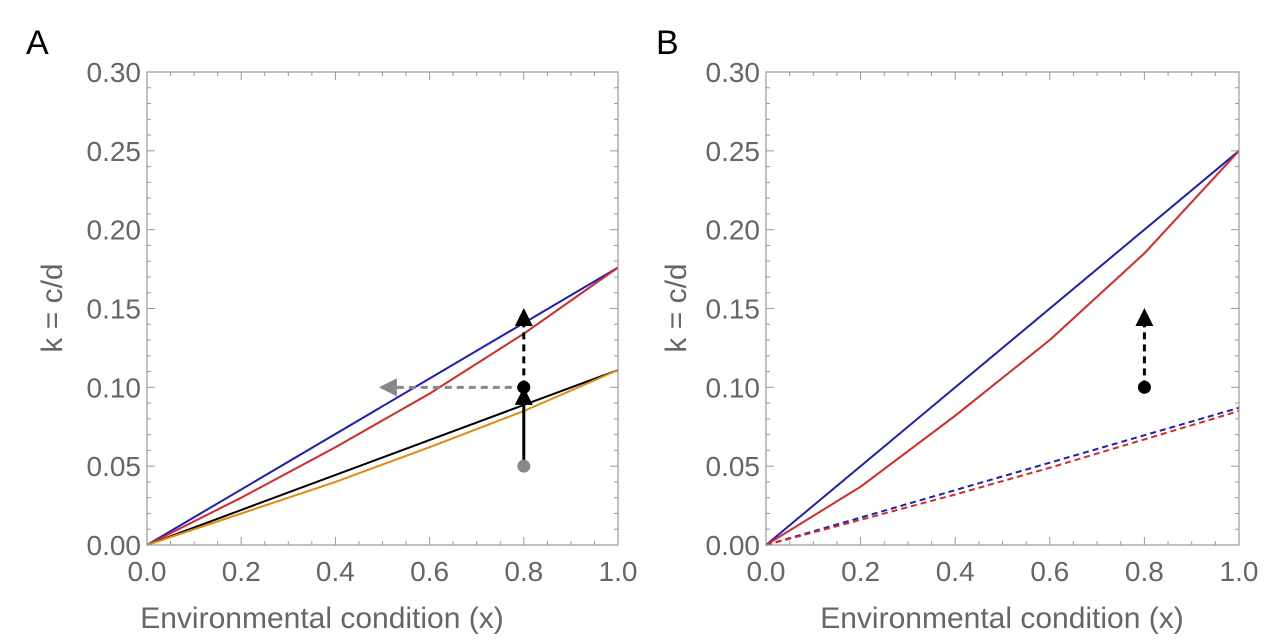 The image size is (1268, 644). I want to click on panel-b-x-axis-title: Environmental condition (x), so click(1002, 618).